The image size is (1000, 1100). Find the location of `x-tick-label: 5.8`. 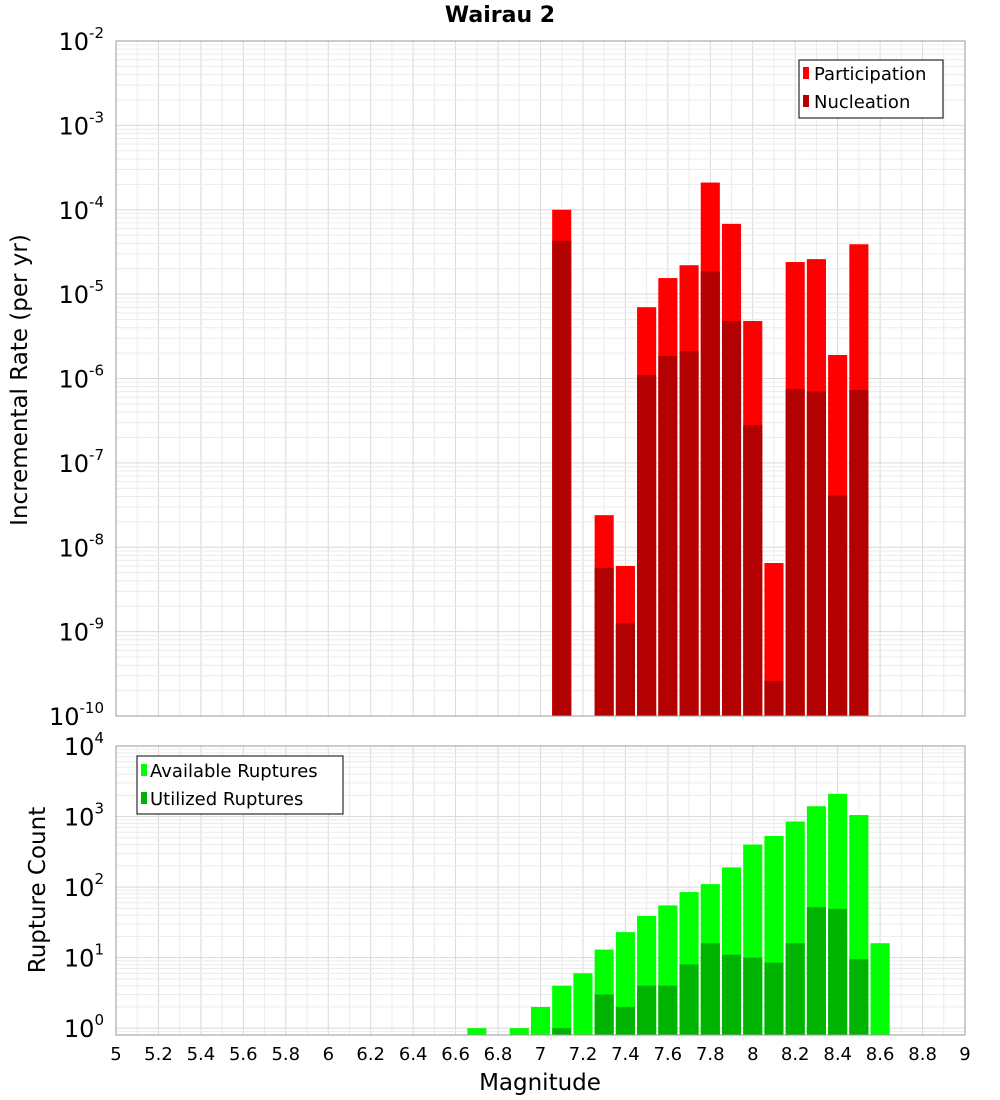

x-tick-label: 5.8 is located at coordinates (285, 1054).